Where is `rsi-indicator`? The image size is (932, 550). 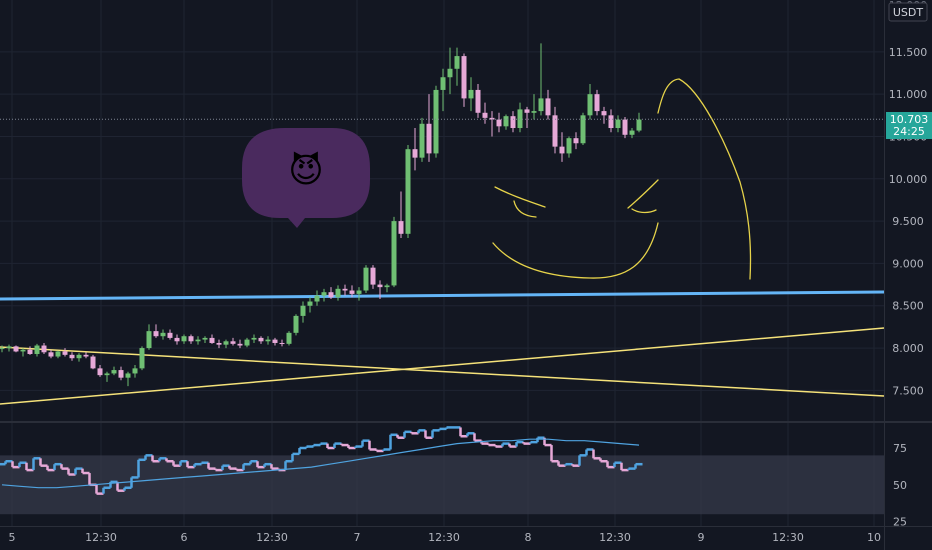 rsi-indicator is located at coordinates (321, 460).